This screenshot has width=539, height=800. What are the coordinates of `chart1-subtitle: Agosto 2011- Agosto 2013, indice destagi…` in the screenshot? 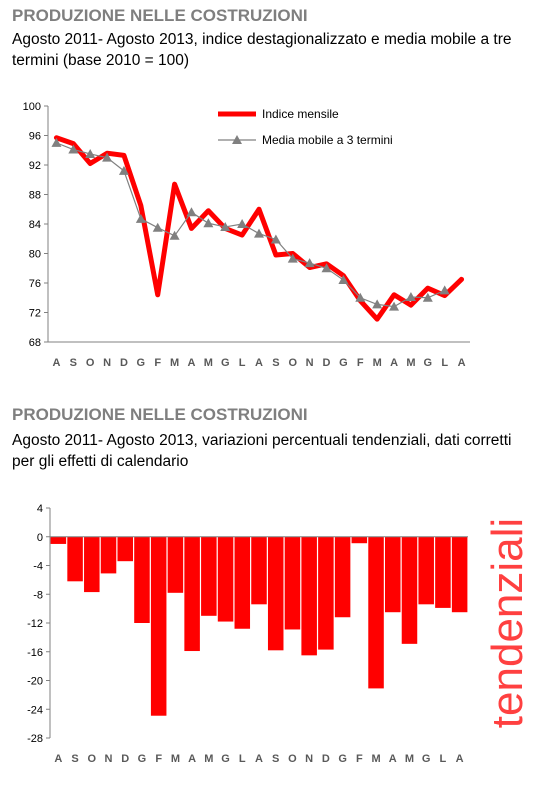 It's located at (262, 50).